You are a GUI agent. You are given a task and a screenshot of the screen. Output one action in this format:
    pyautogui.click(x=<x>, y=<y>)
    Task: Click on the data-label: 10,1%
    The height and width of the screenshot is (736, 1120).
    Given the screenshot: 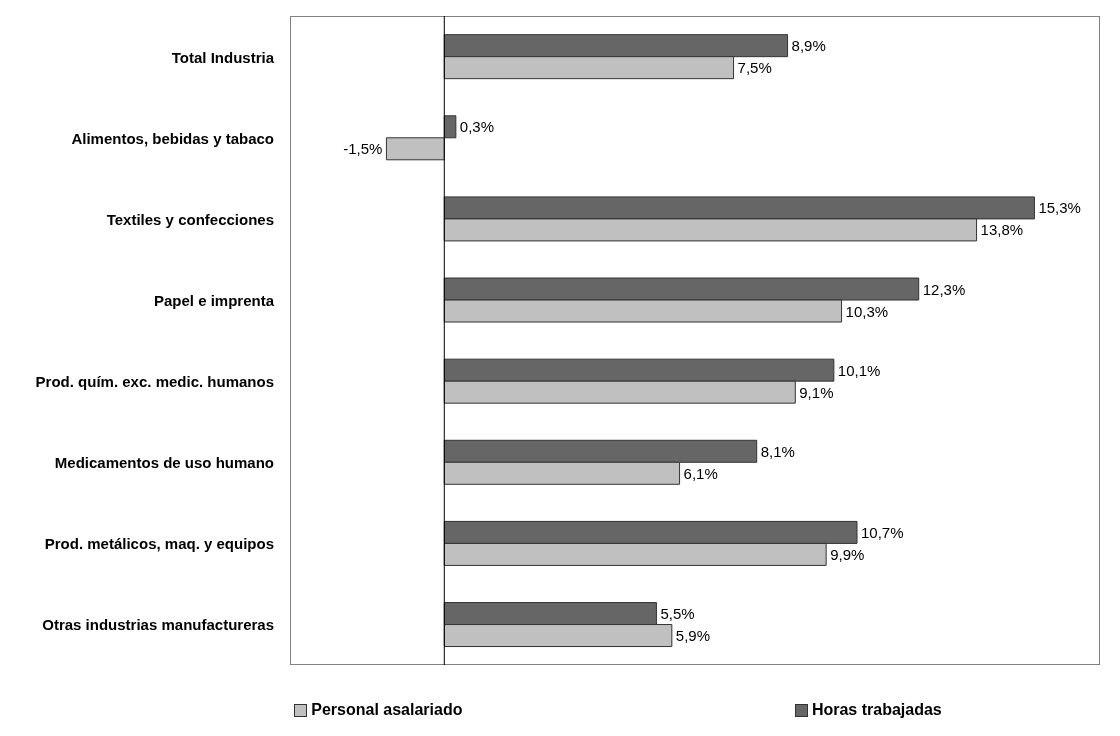 What is the action you would take?
    pyautogui.click(x=859, y=370)
    